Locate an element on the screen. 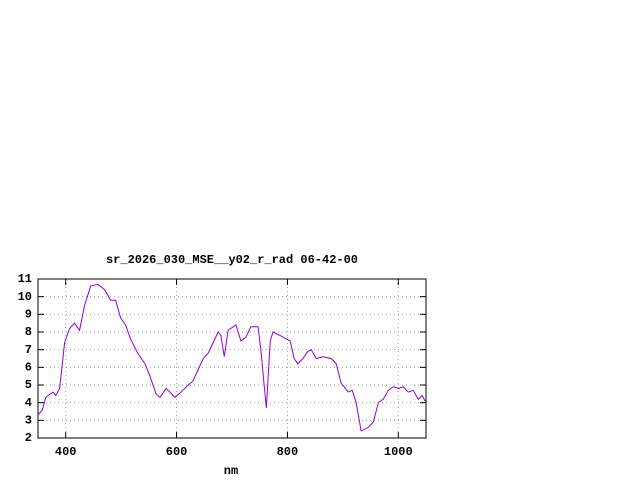 Image resolution: width=640 pixels, height=480 pixels. x-tick-label: 1000 is located at coordinates (398, 452).